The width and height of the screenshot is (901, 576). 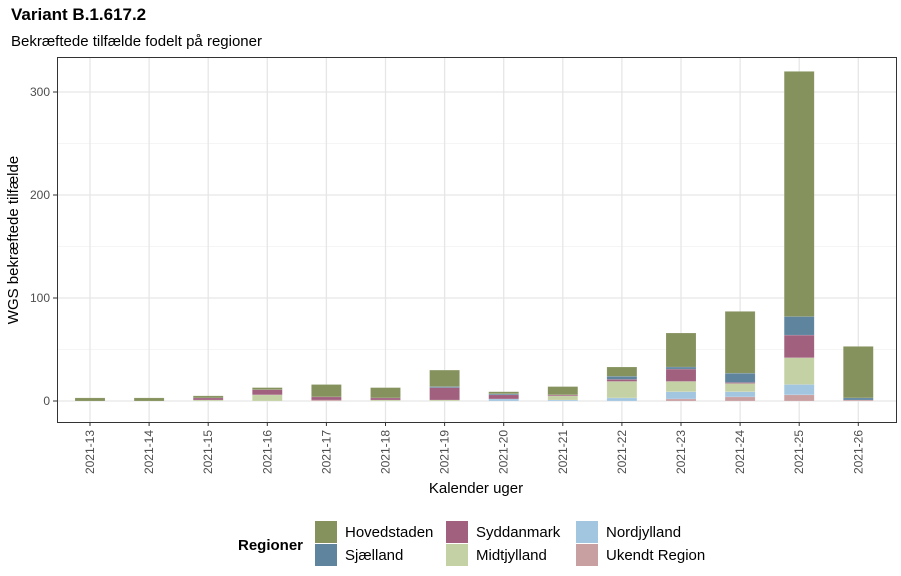 What do you see at coordinates (270, 545) in the screenshot?
I see `legend-title: Regioner` at bounding box center [270, 545].